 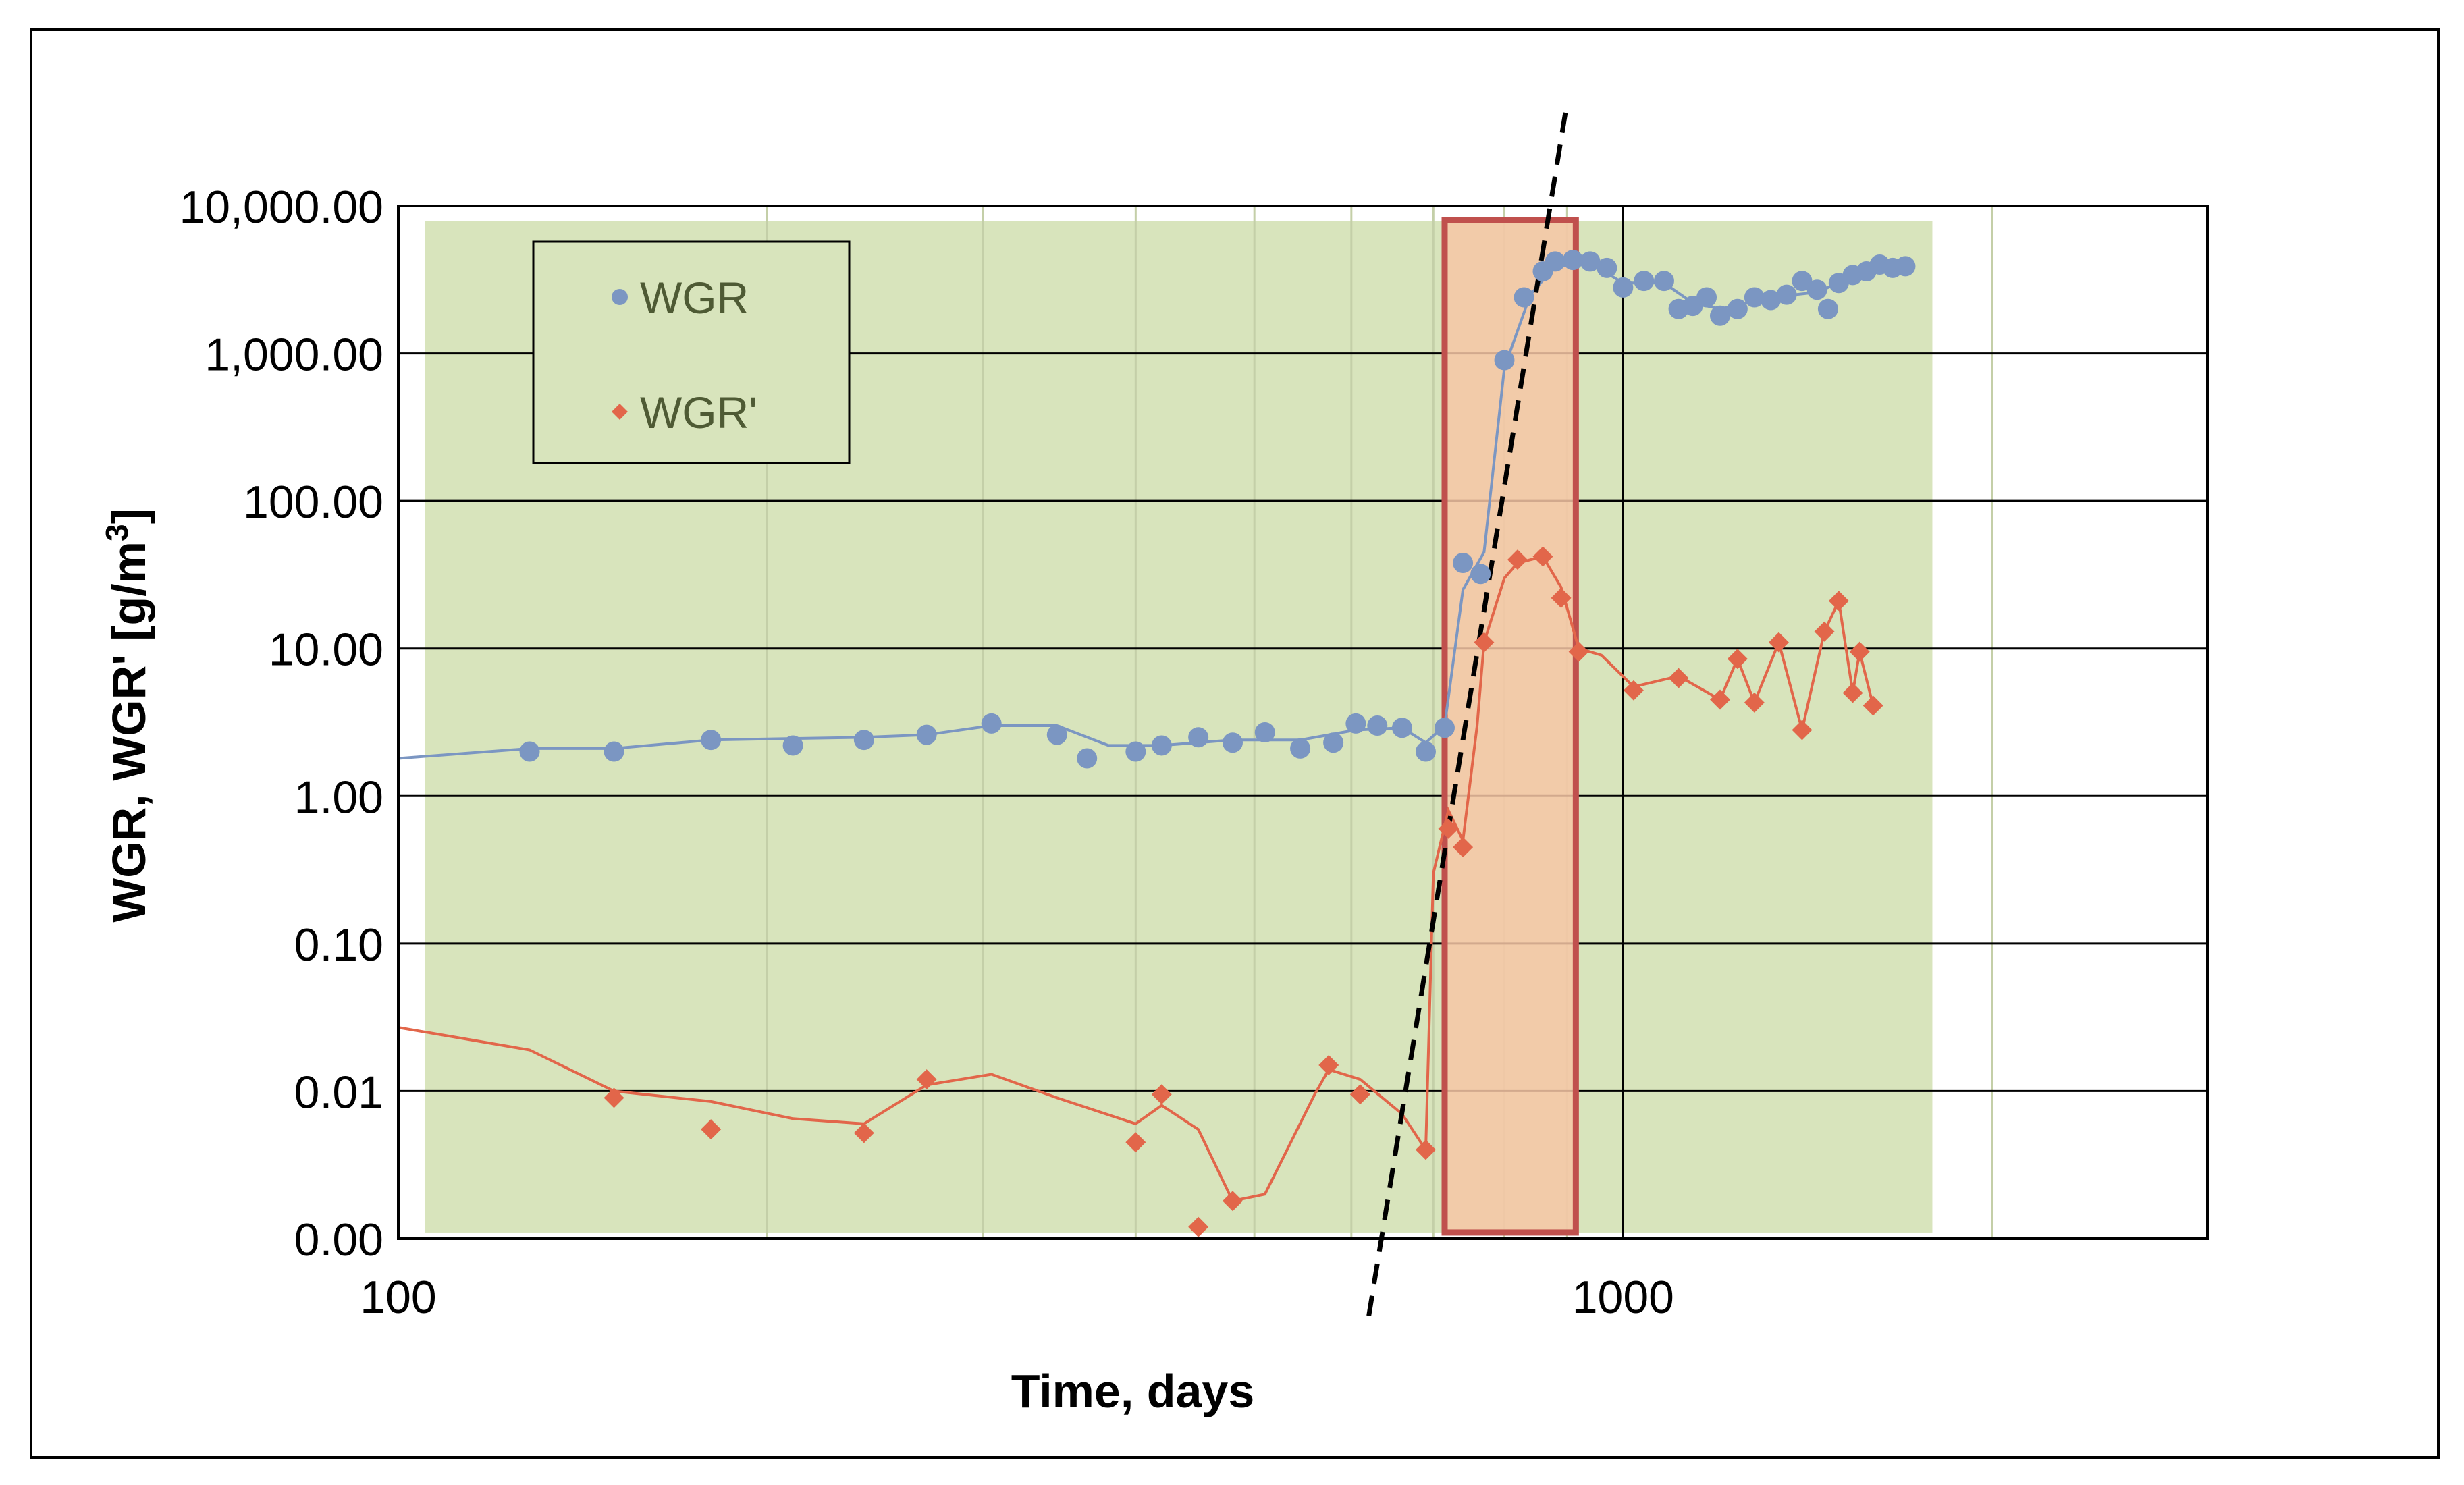 I want to click on y-tick-label: 0.01, so click(x=338, y=1092).